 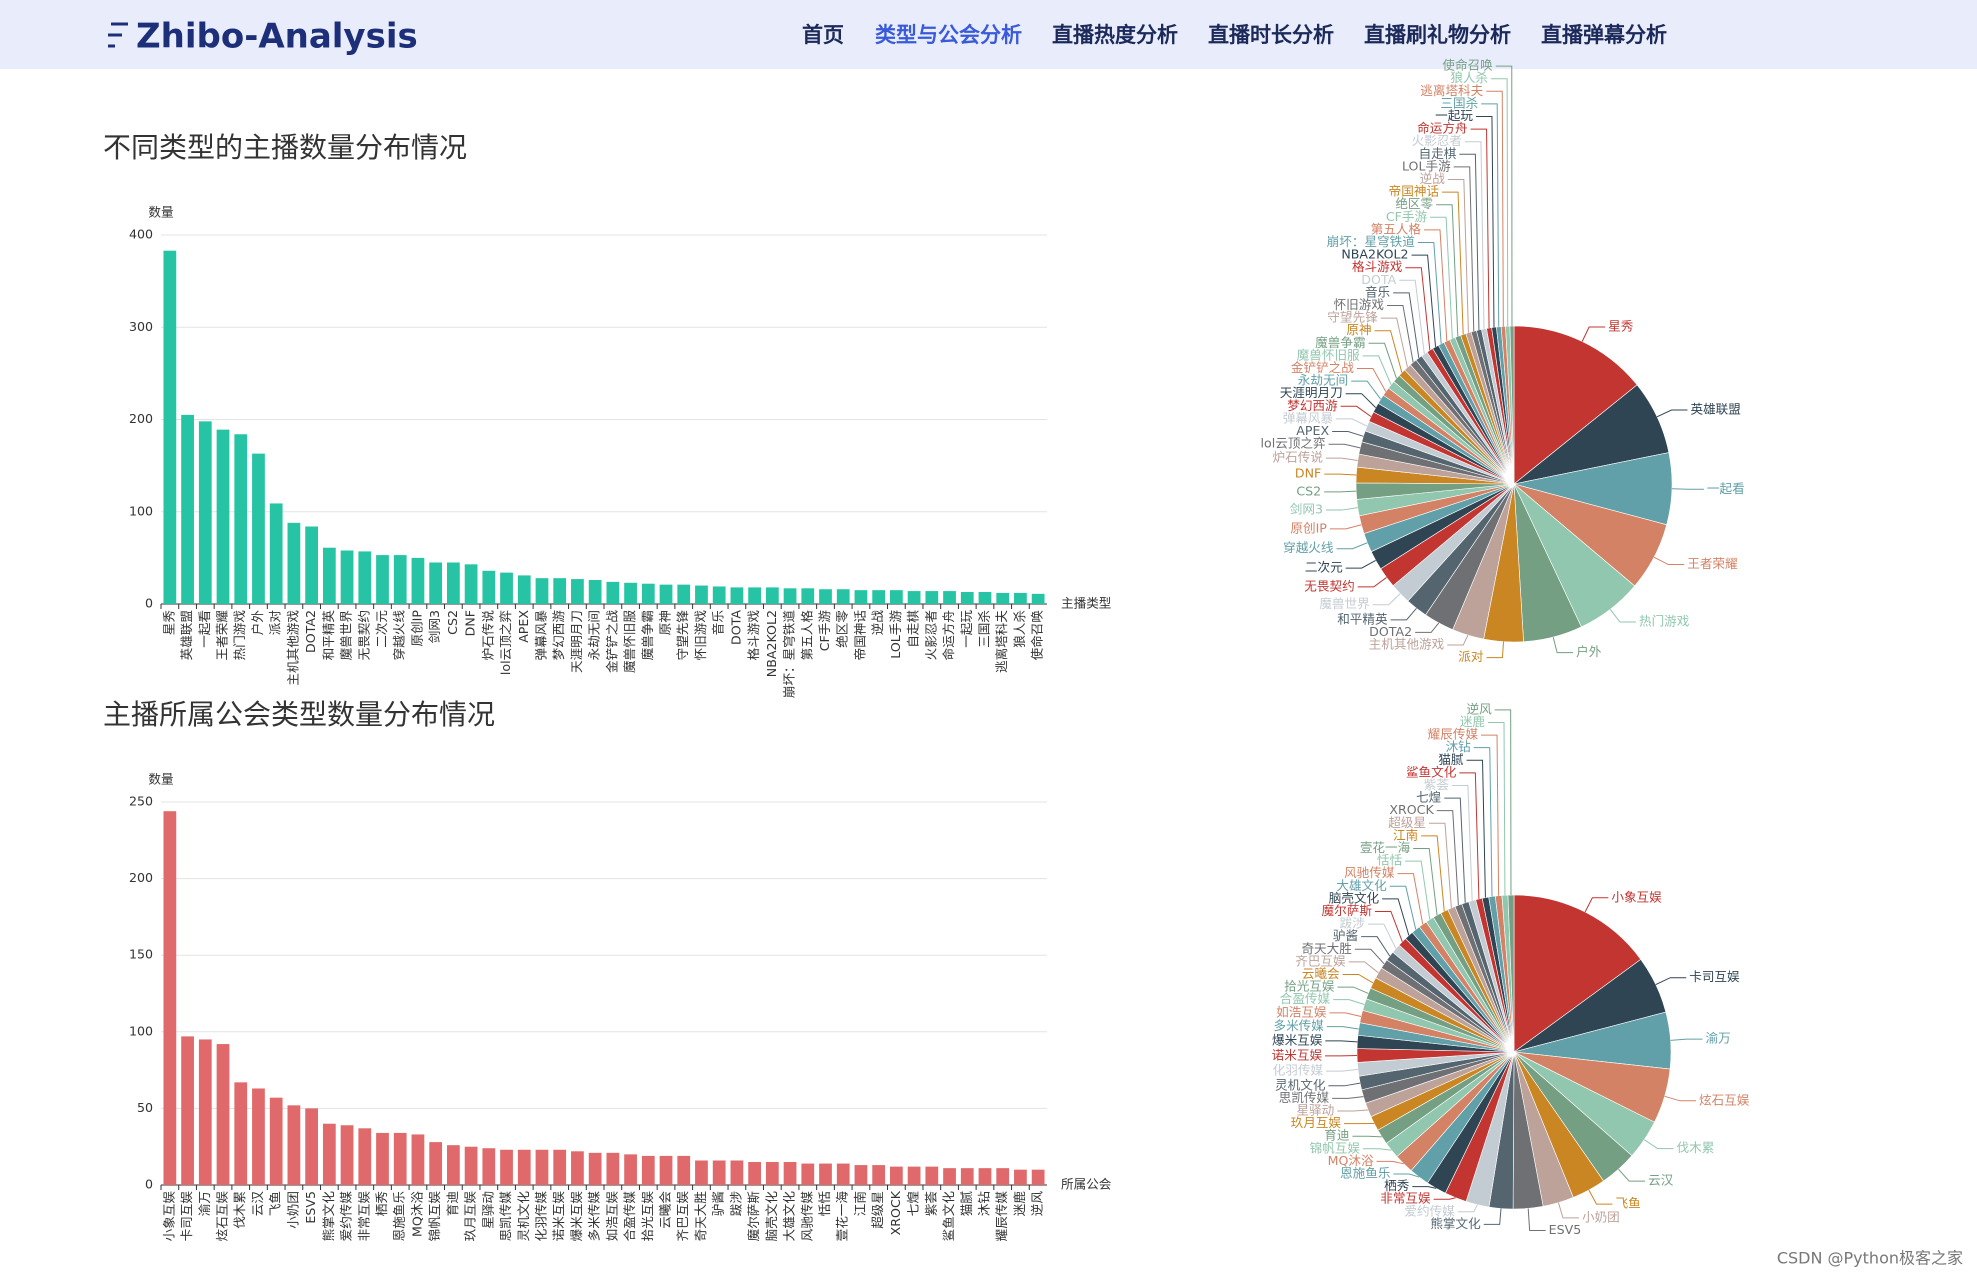 I want to click on x-tick-label: LOL手游, so click(x=895, y=634).